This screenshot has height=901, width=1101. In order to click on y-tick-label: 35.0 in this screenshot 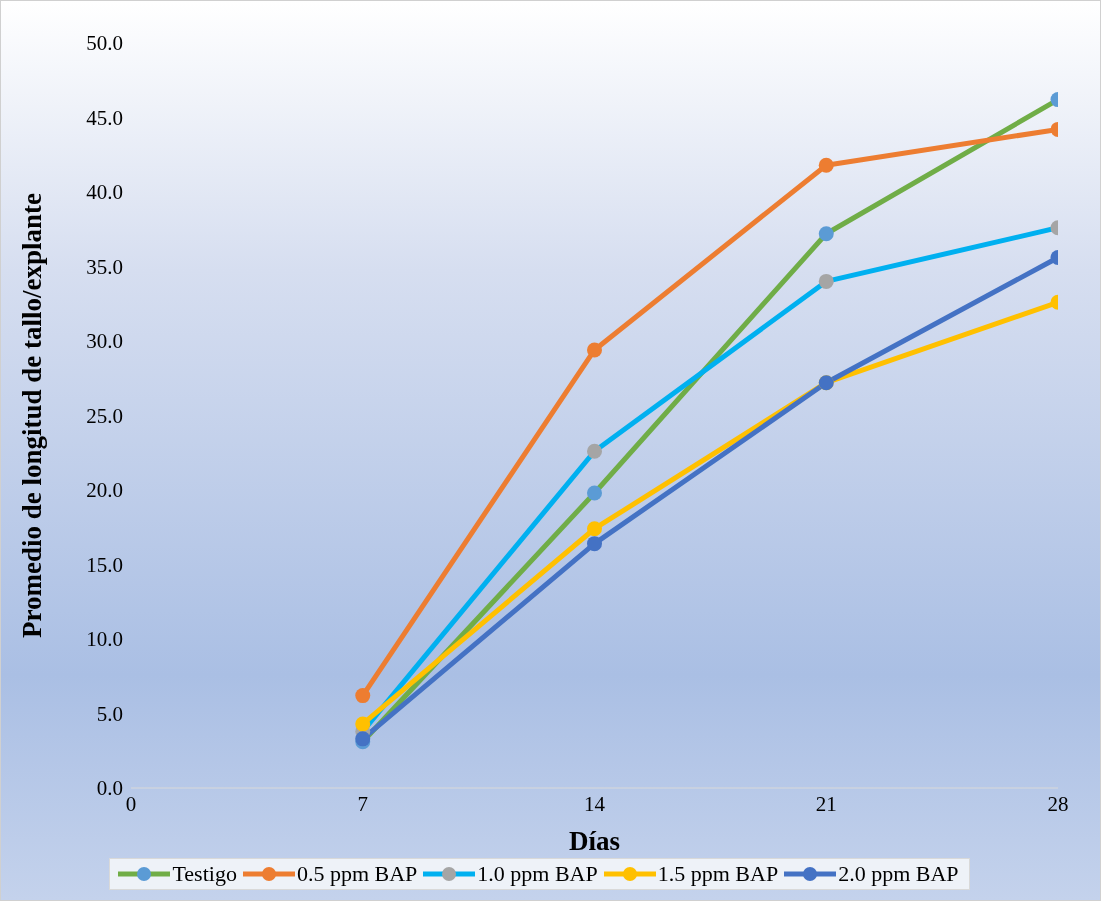, I will do `click(104, 266)`.